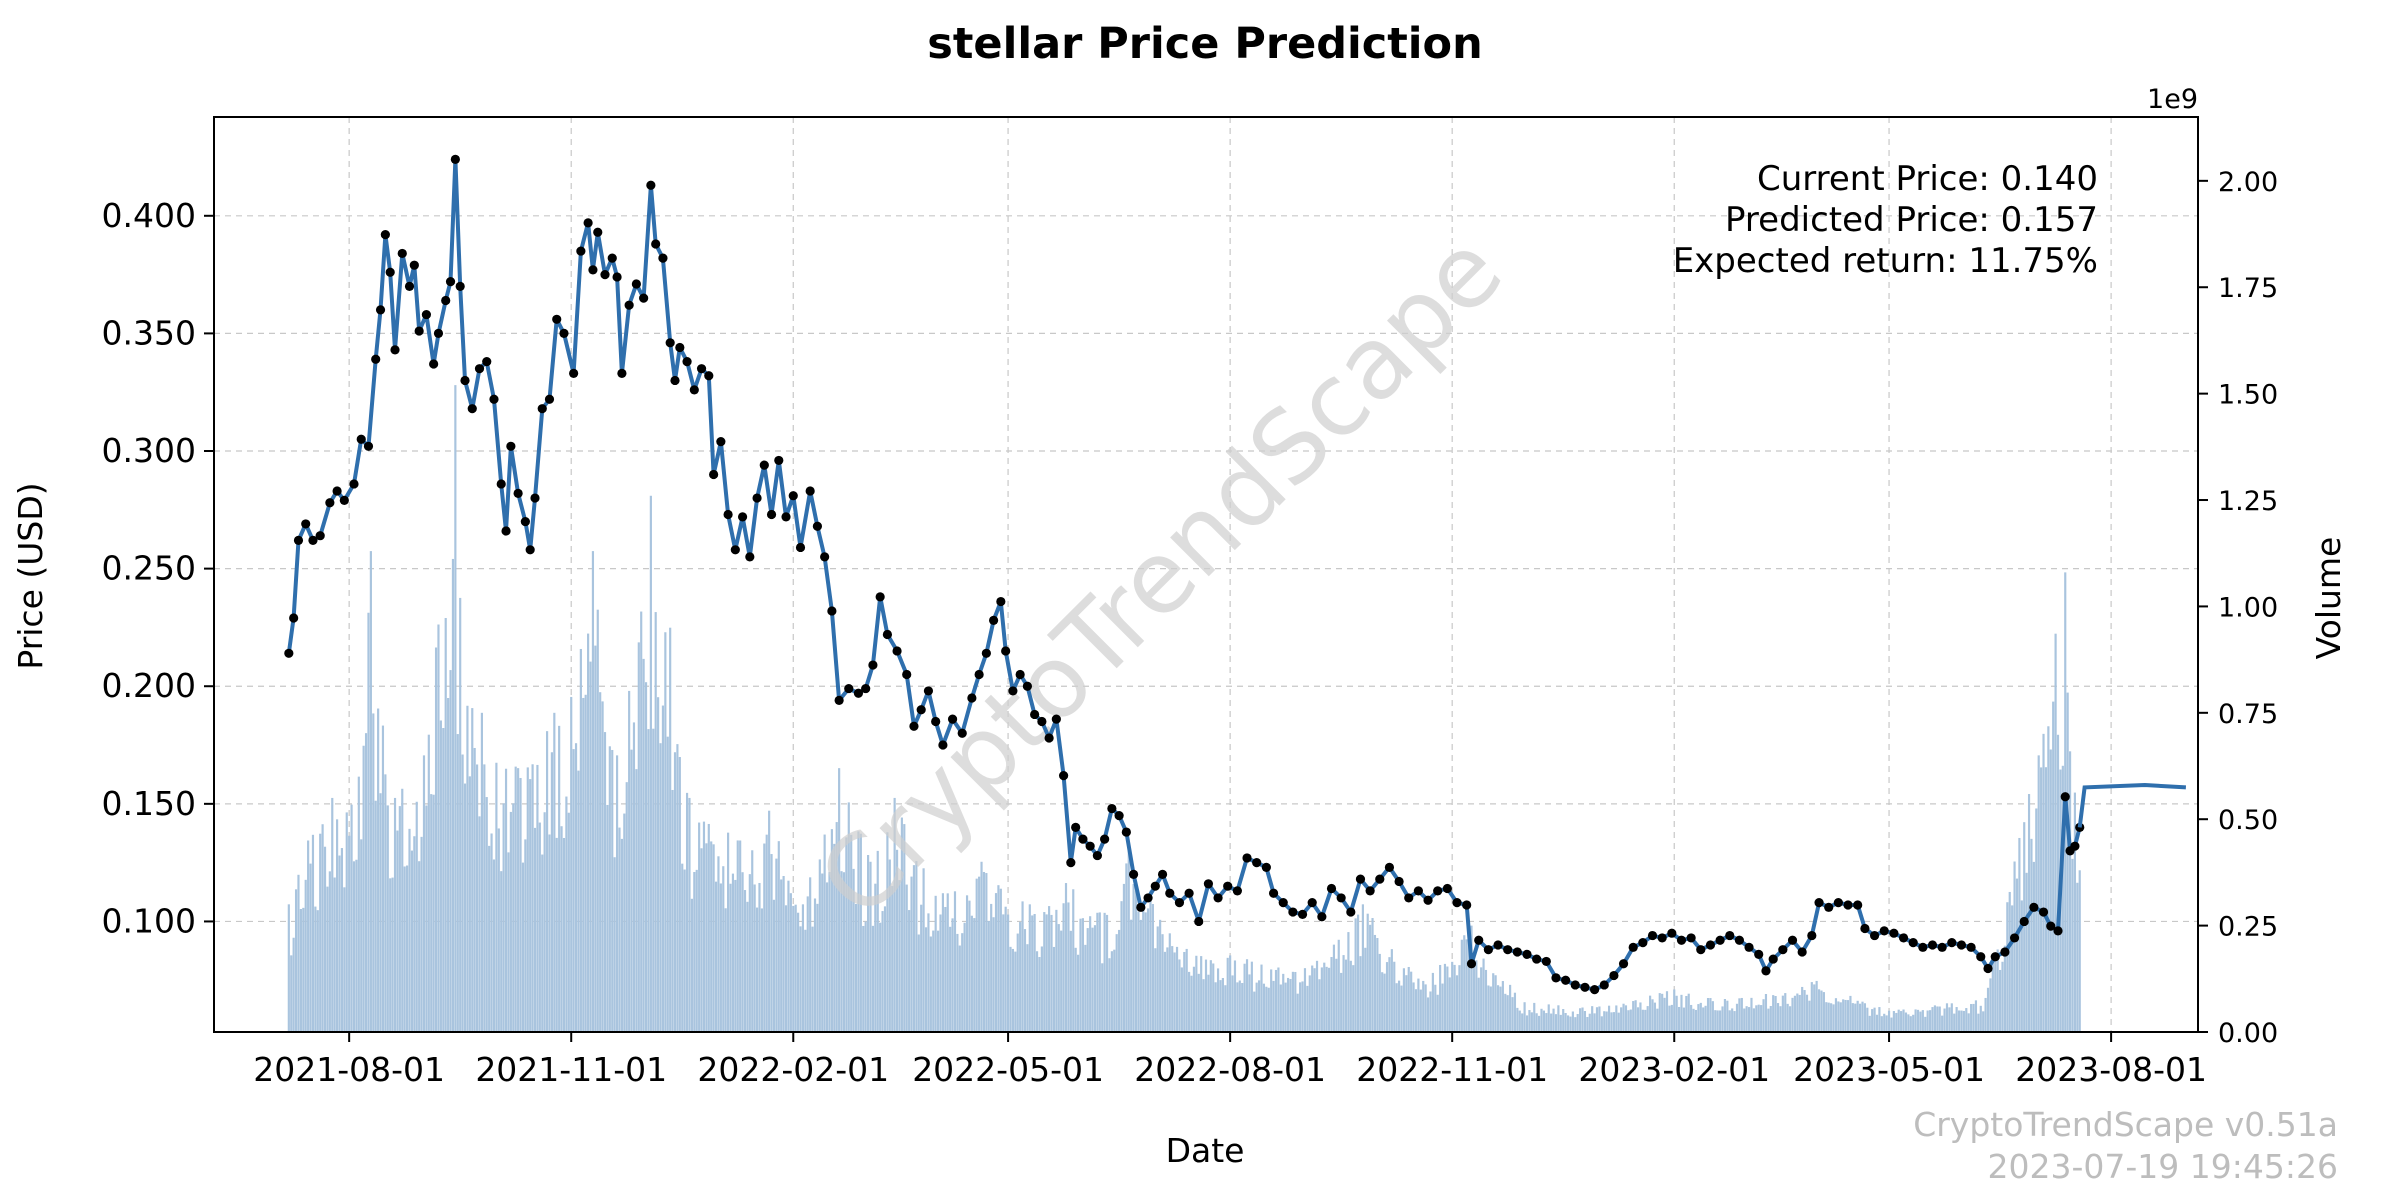 This screenshot has height=1192, width=2388. I want to click on x-axis-label: Date, so click(1205, 1150).